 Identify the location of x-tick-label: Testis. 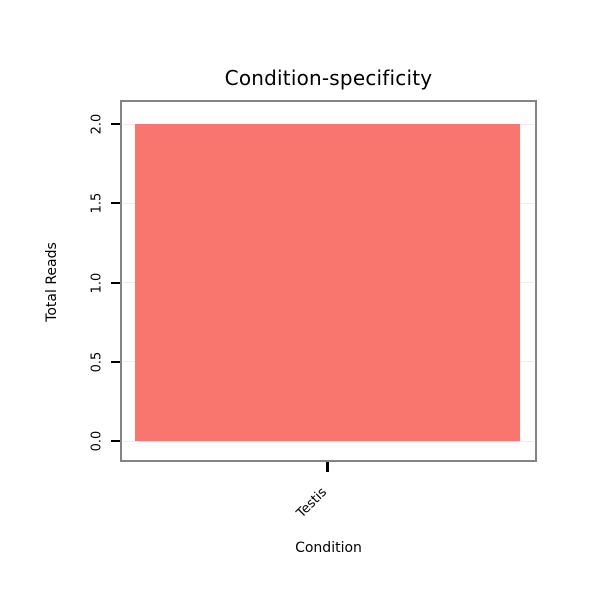
(312, 503).